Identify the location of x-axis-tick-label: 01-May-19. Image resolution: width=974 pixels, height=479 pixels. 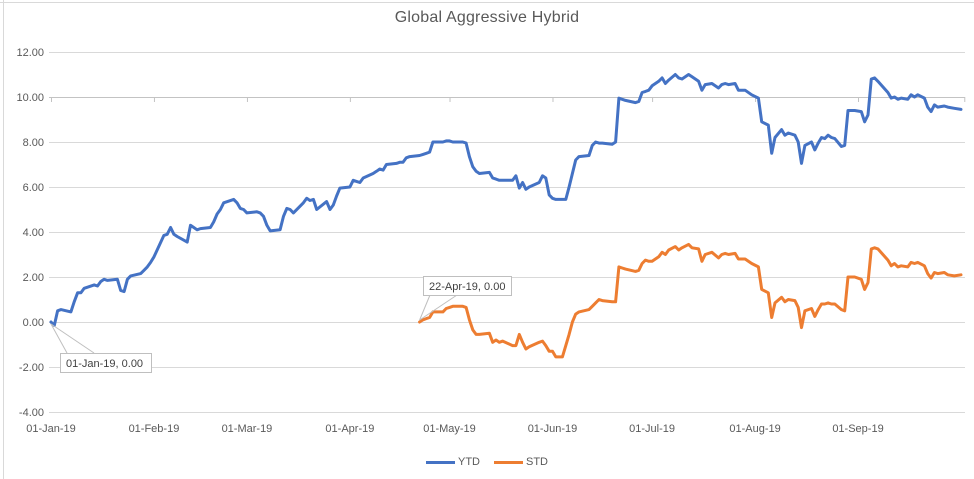
(449, 429).